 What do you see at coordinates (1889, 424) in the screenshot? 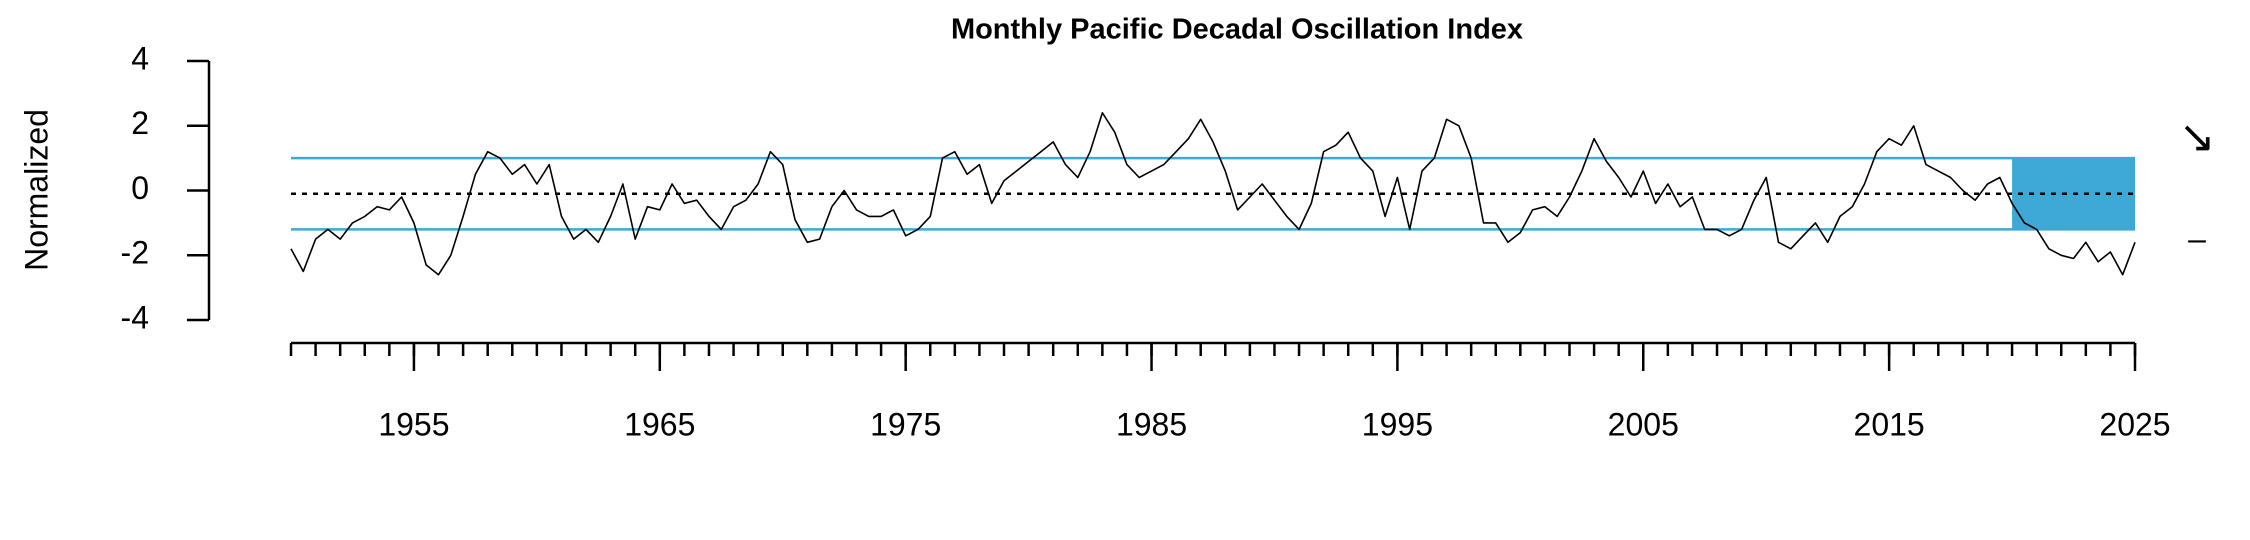
I see `x-tick-label: 2015` at bounding box center [1889, 424].